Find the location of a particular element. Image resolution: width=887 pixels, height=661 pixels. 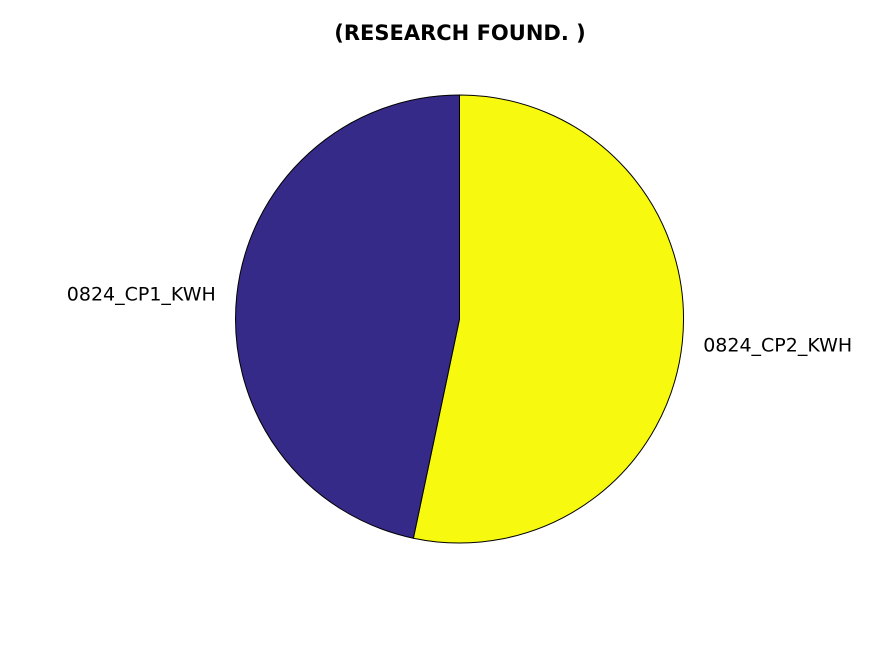

chart-title: (RESEARCH FOUND. ) is located at coordinates (459, 33).